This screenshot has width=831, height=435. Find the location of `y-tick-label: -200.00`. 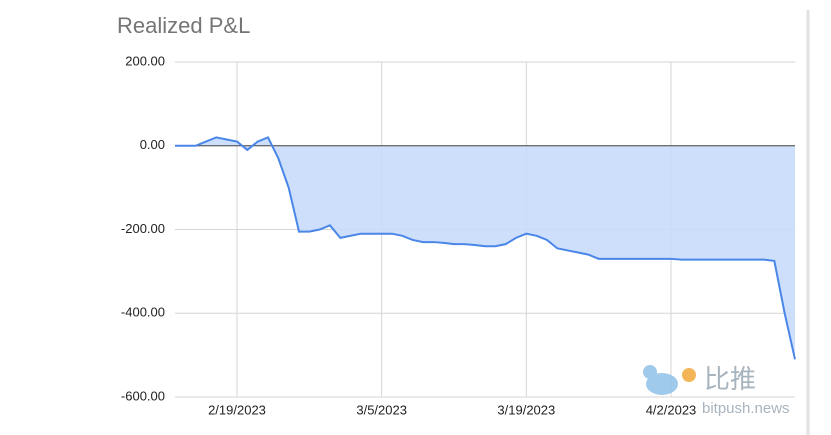

y-tick-label: -200.00 is located at coordinates (143, 228).